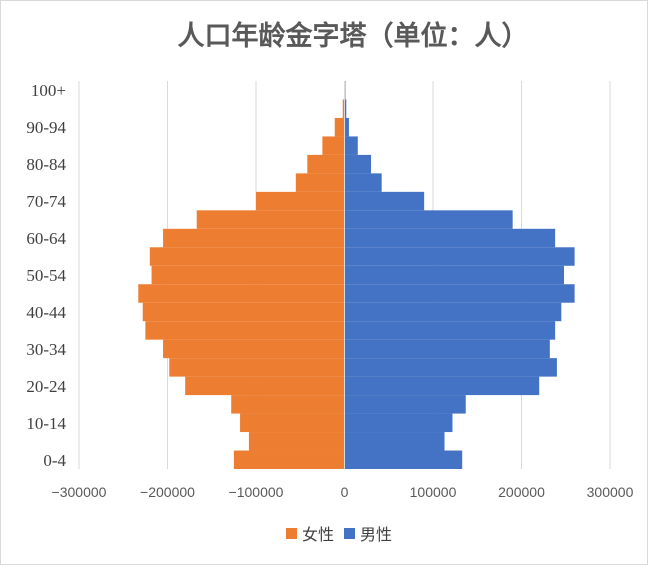 The width and height of the screenshot is (648, 565). I want to click on legend: 女性 男性, so click(324, 533).